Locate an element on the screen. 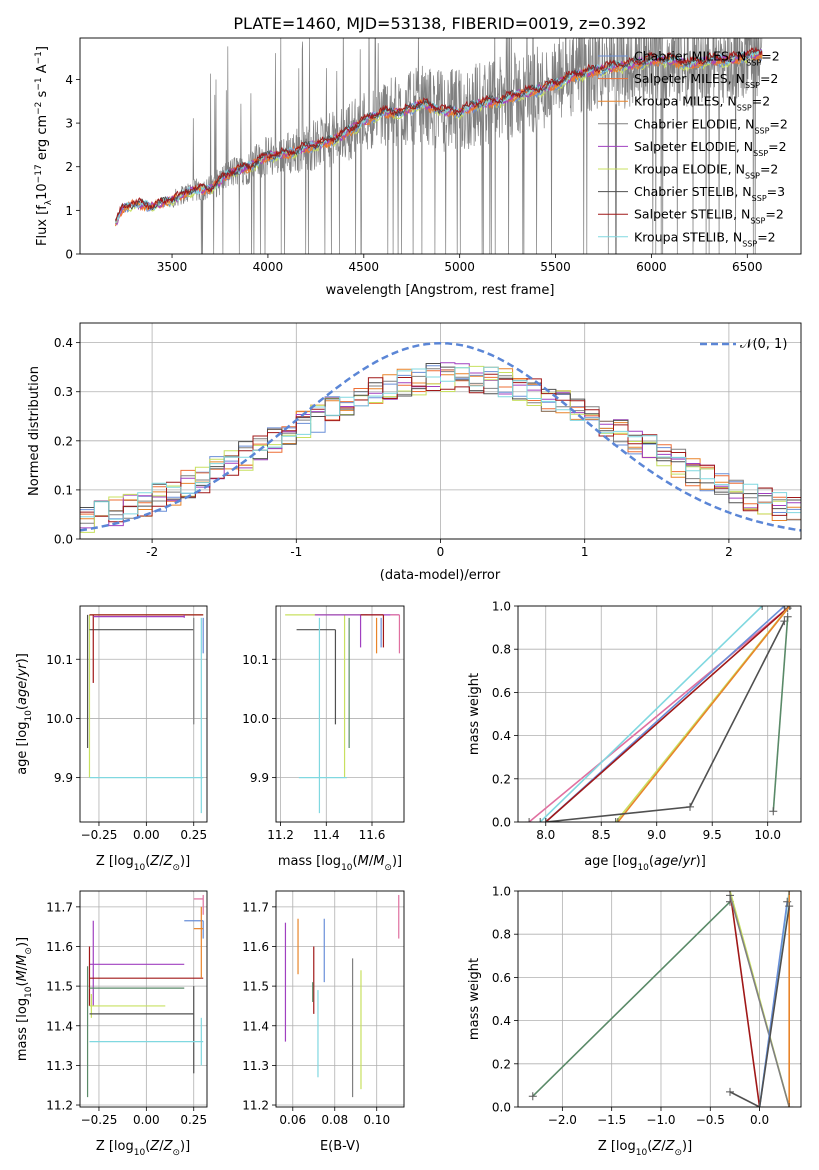  legend-label-chabrier_stelib: Chabrier STELIB, NSSP=3 is located at coordinates (709, 193).